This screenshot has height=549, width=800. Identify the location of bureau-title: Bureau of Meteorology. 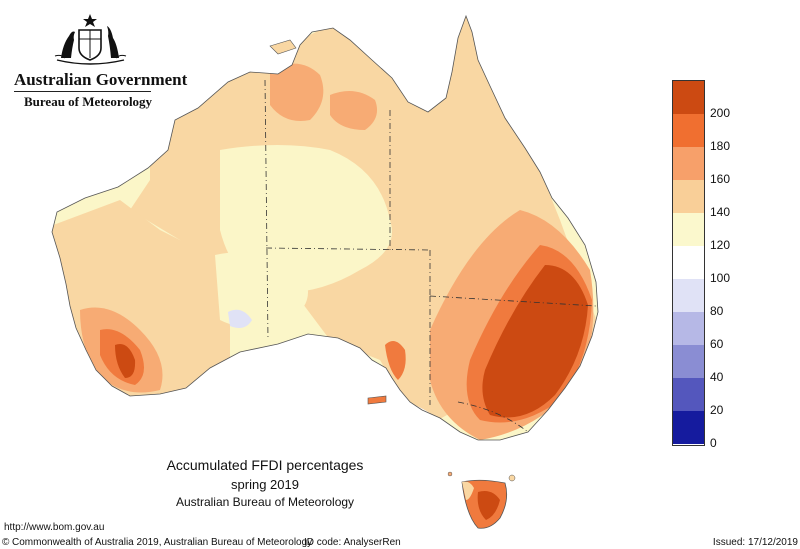
(88, 101).